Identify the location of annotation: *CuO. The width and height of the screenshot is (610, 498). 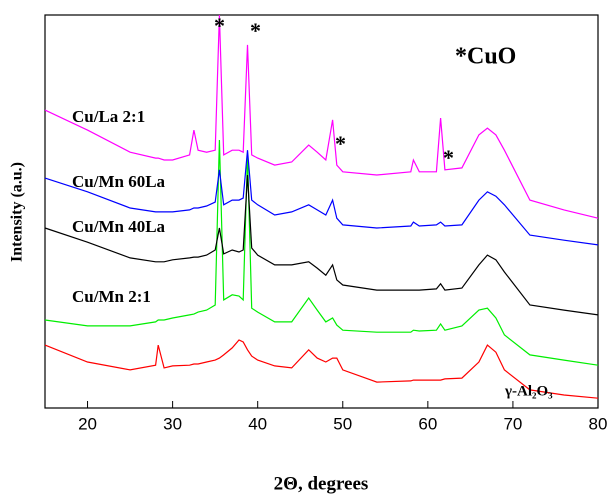
(485, 57).